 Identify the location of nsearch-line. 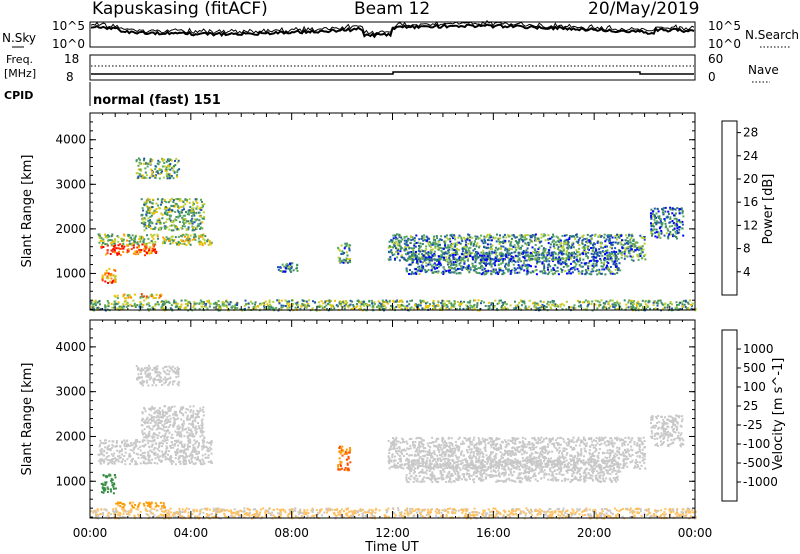
(392, 27).